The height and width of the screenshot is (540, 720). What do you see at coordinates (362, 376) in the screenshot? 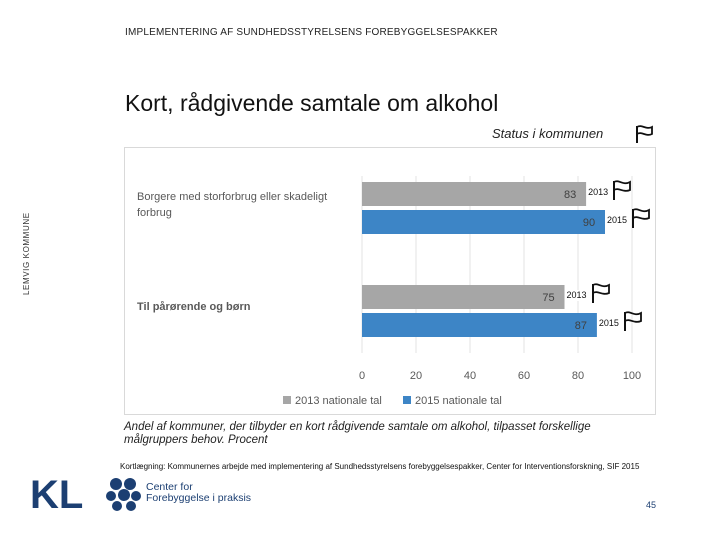
I see `x-tick-label: 0` at bounding box center [362, 376].